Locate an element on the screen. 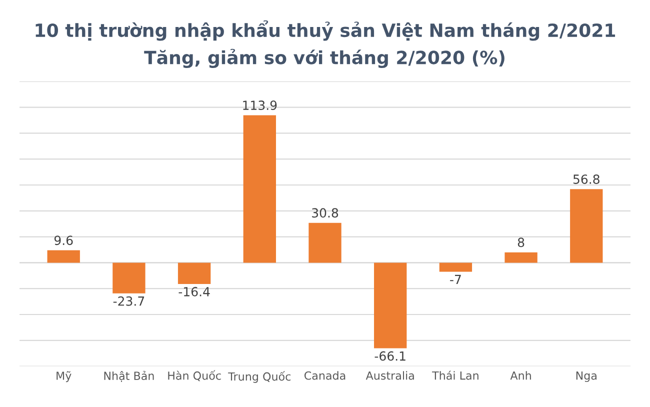  data-label: -16.4 is located at coordinates (194, 291).